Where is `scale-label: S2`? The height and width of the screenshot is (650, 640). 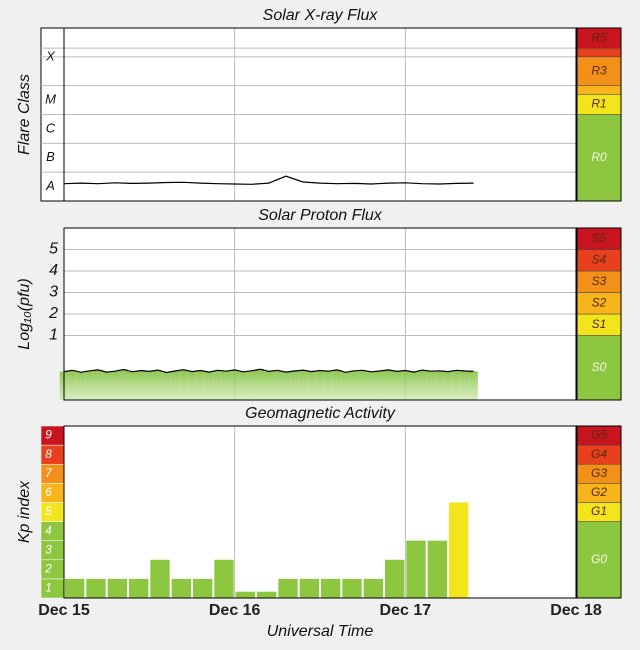 scale-label: S2 is located at coordinates (599, 302).